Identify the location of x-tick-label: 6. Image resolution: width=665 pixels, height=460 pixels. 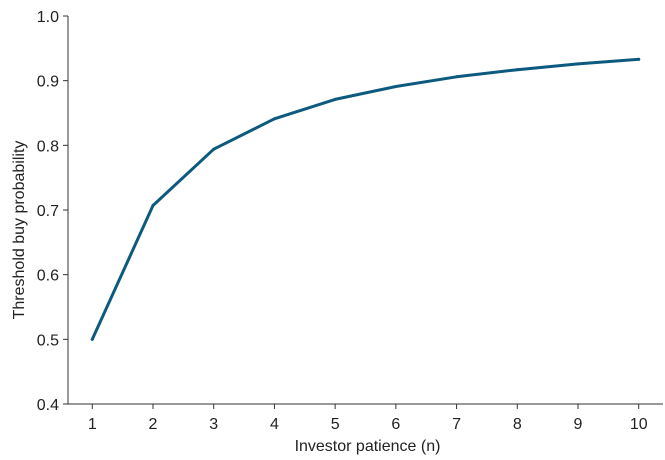
(395, 424).